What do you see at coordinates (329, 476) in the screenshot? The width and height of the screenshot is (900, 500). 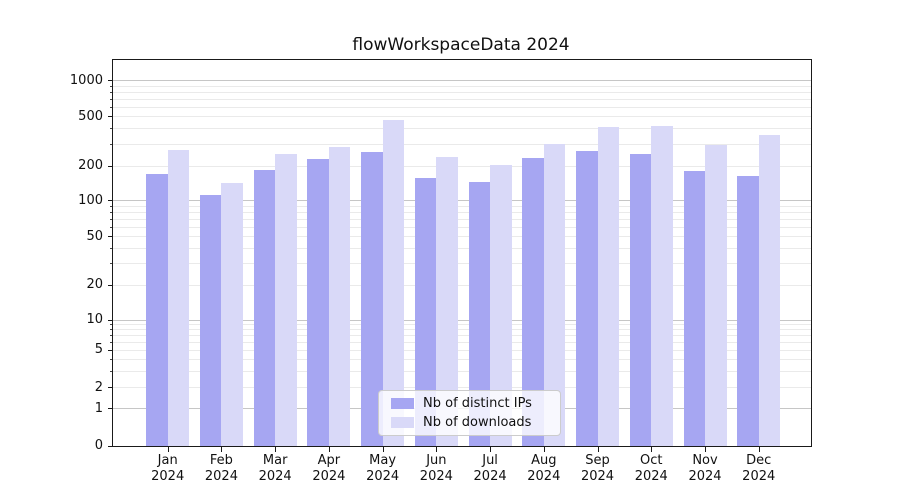 I see `x-label-year-apr: 2024` at bounding box center [329, 476].